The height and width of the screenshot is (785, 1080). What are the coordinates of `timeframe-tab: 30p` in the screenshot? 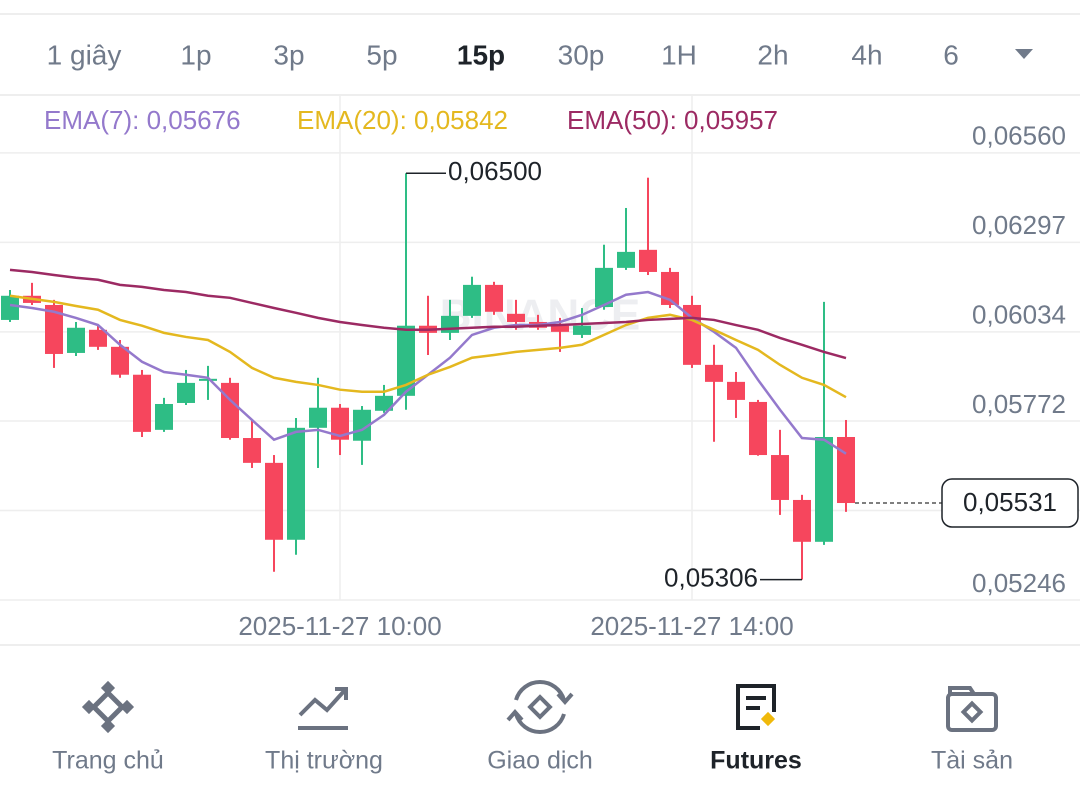 It's located at (581, 54).